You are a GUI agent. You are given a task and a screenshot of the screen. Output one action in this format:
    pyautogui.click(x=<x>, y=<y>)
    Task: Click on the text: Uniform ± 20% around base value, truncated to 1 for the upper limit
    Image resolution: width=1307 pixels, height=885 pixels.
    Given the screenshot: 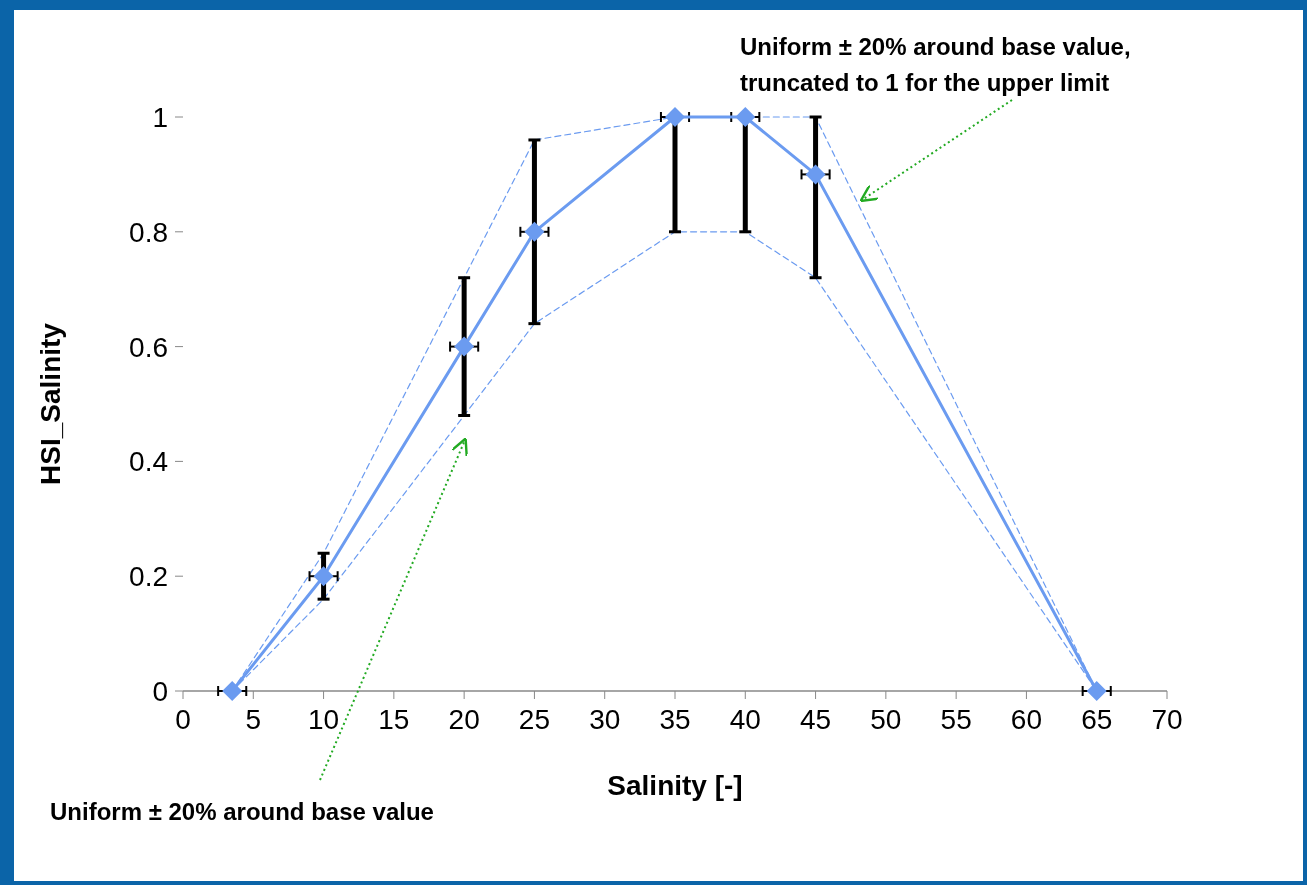 What is the action you would take?
    pyautogui.click(x=935, y=64)
    